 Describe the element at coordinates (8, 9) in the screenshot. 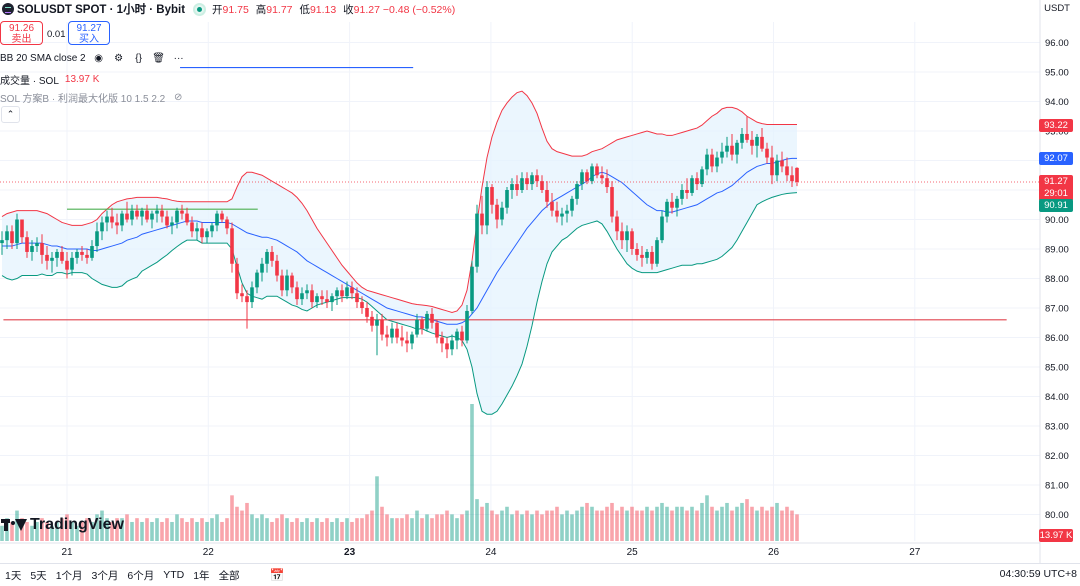

I see `sol-coin-icon` at that location.